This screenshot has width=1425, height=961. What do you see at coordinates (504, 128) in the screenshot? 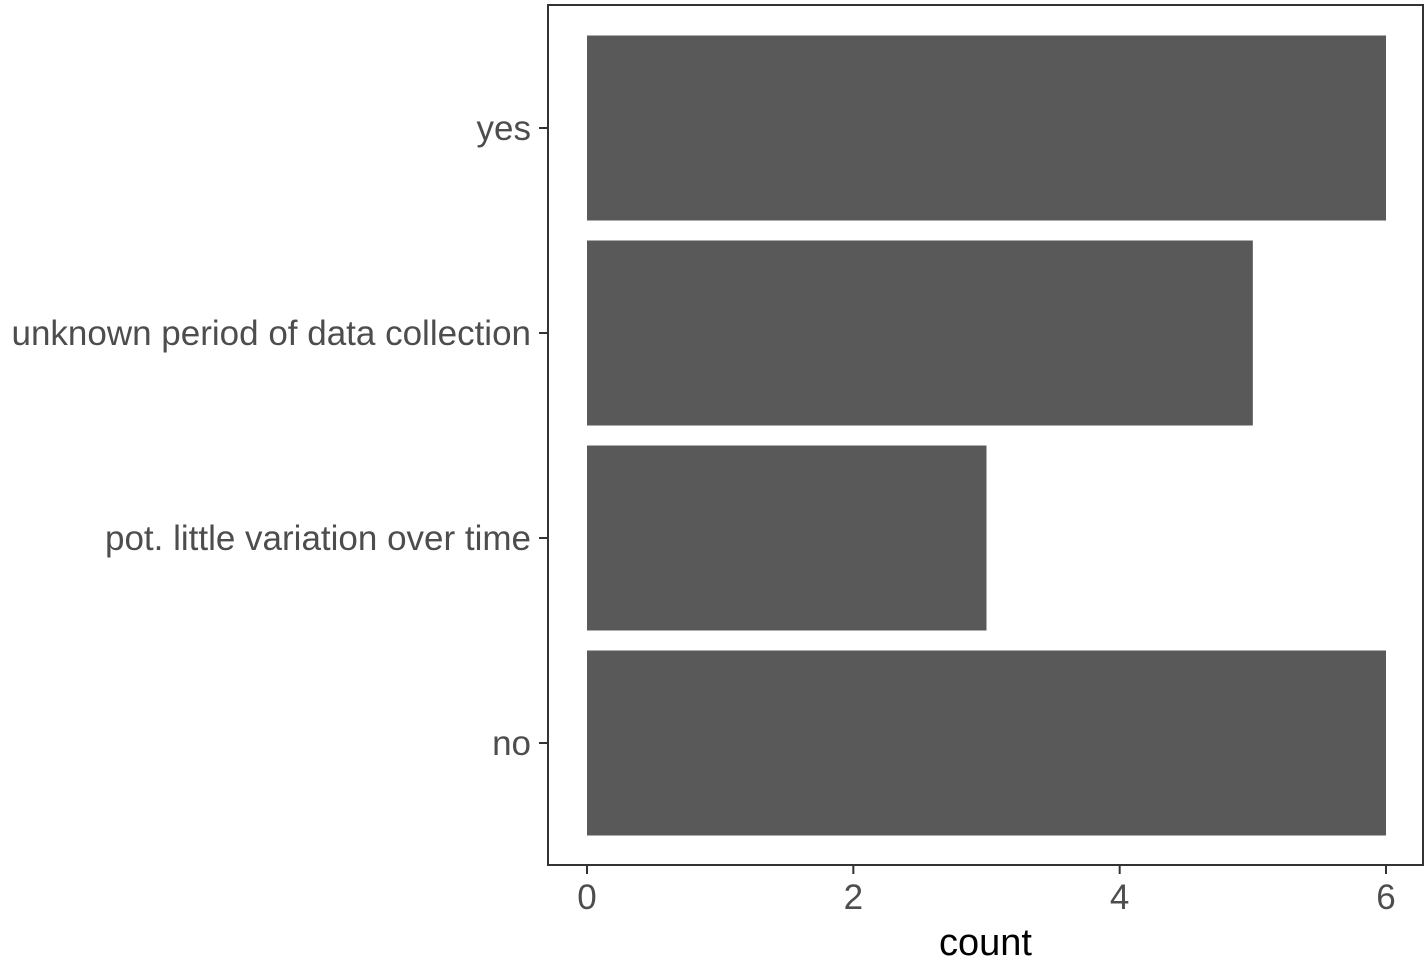
I see `y-tick-label: yes` at bounding box center [504, 128].